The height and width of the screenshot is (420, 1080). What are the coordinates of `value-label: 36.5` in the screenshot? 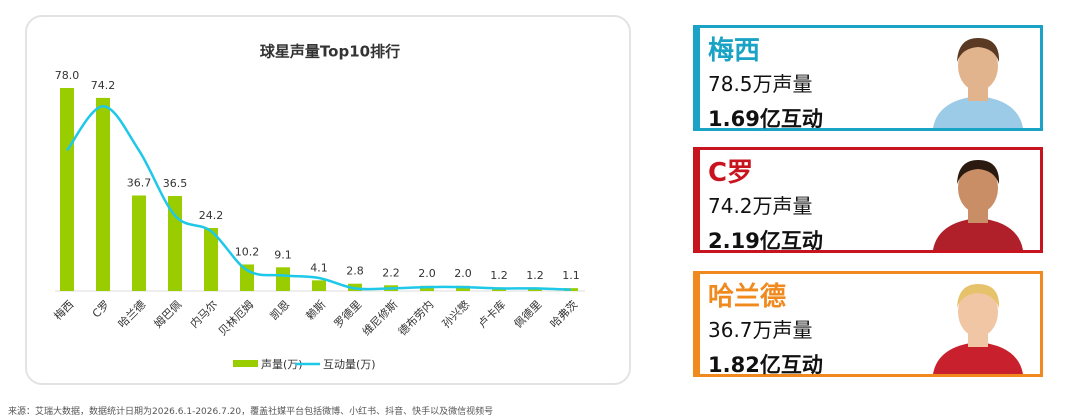 It's located at (175, 183).